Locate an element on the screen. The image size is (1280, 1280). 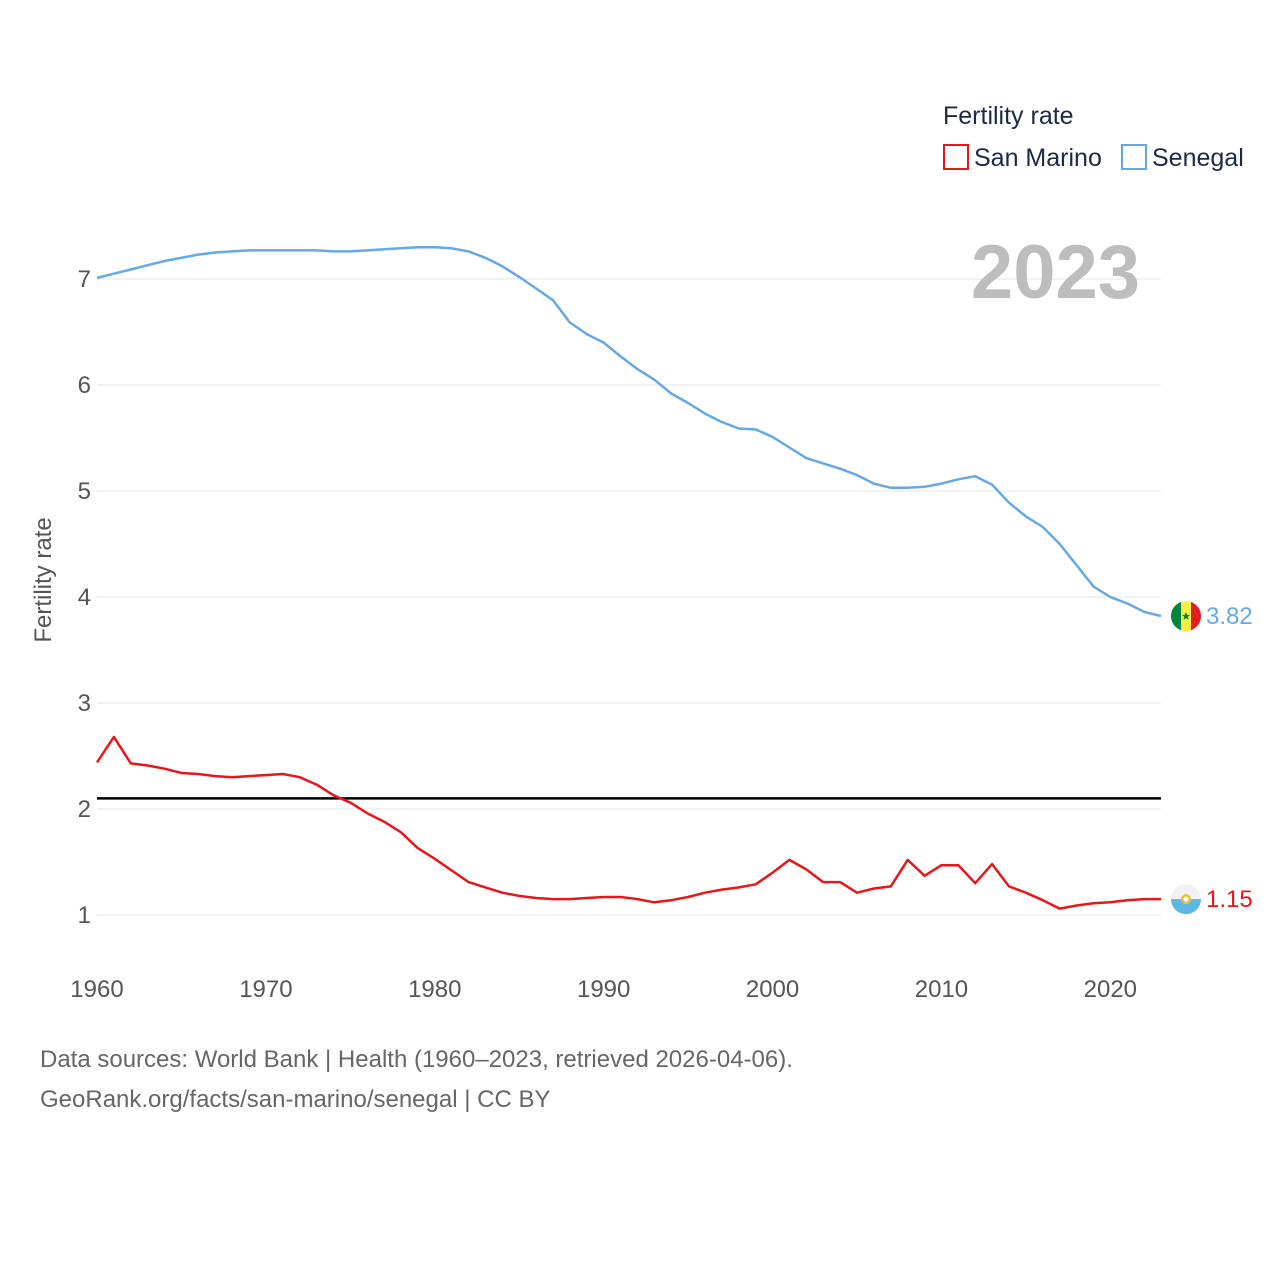
legend-label-senegal: Senegal is located at coordinates (1198, 158).